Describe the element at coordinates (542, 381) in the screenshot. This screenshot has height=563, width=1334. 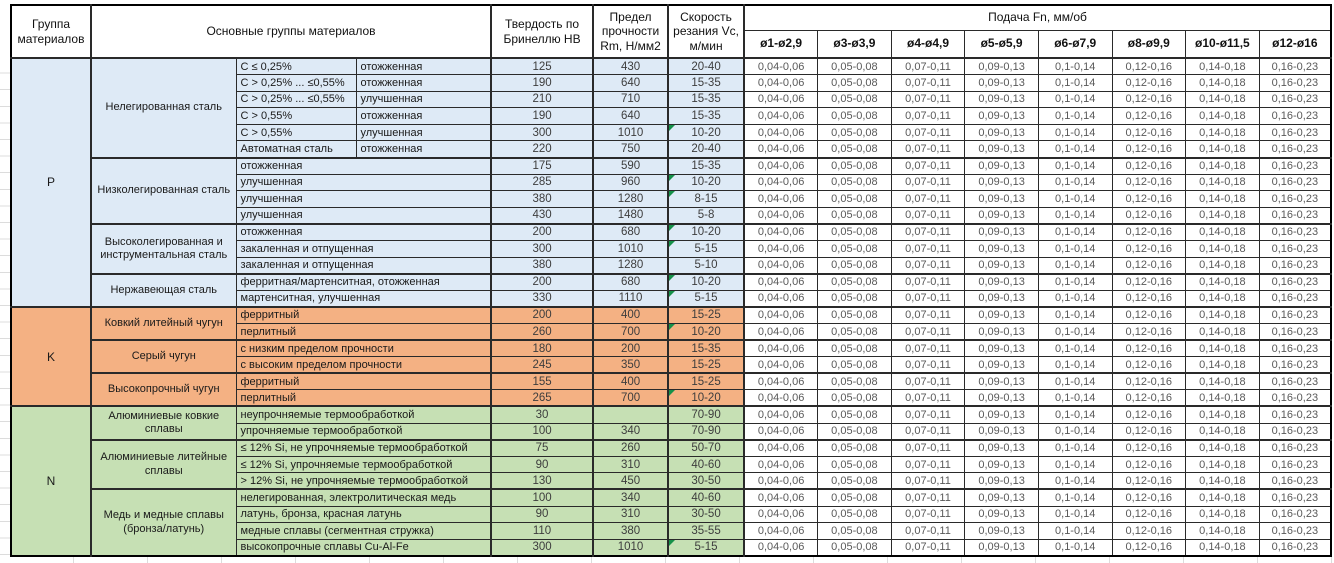
I see `hardness-cell: 155` at that location.